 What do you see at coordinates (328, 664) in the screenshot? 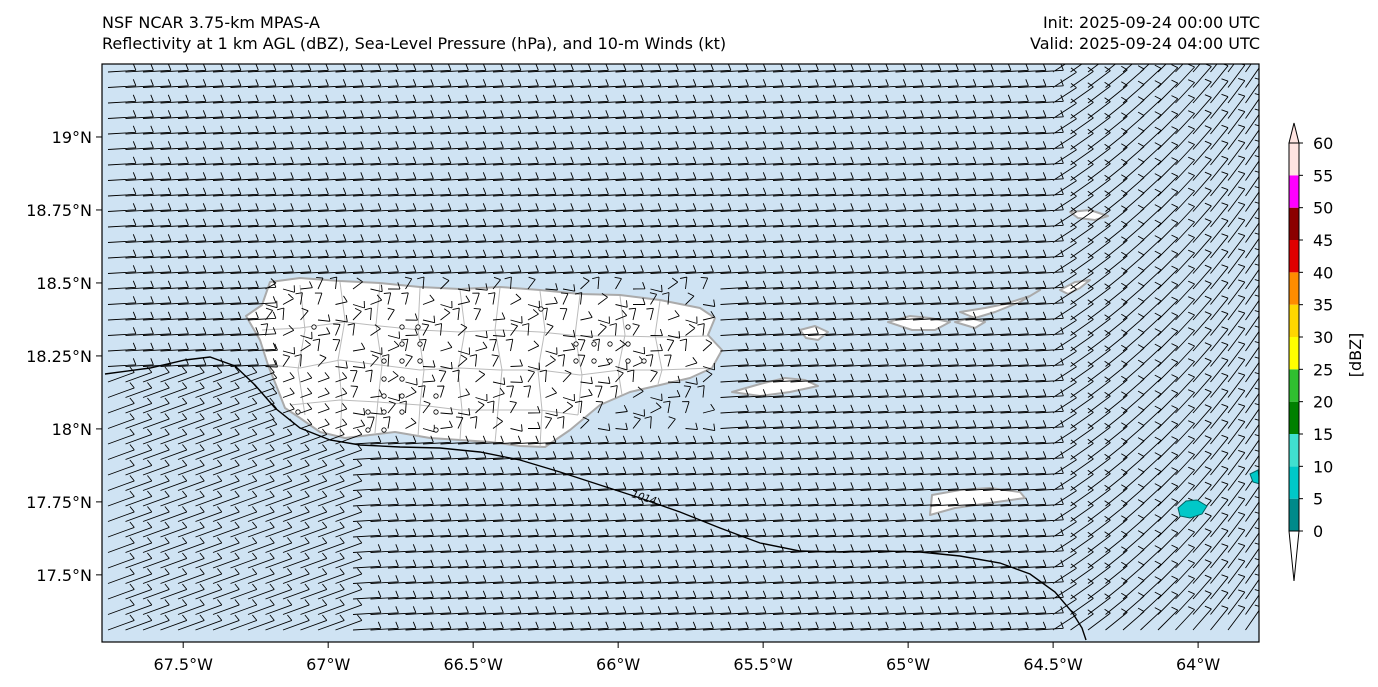
I see `lon-tick-label: 67°W` at bounding box center [328, 664].